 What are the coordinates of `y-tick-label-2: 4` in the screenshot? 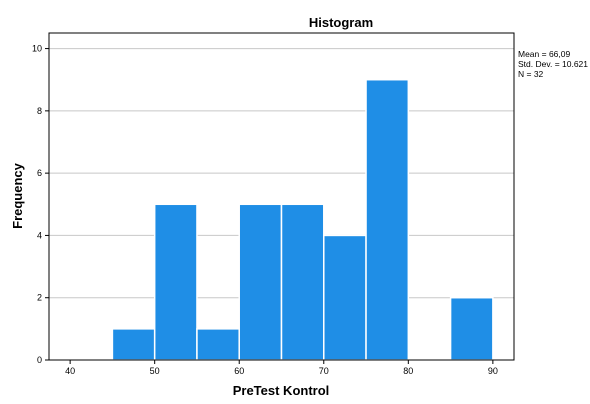 It's located at (39, 235).